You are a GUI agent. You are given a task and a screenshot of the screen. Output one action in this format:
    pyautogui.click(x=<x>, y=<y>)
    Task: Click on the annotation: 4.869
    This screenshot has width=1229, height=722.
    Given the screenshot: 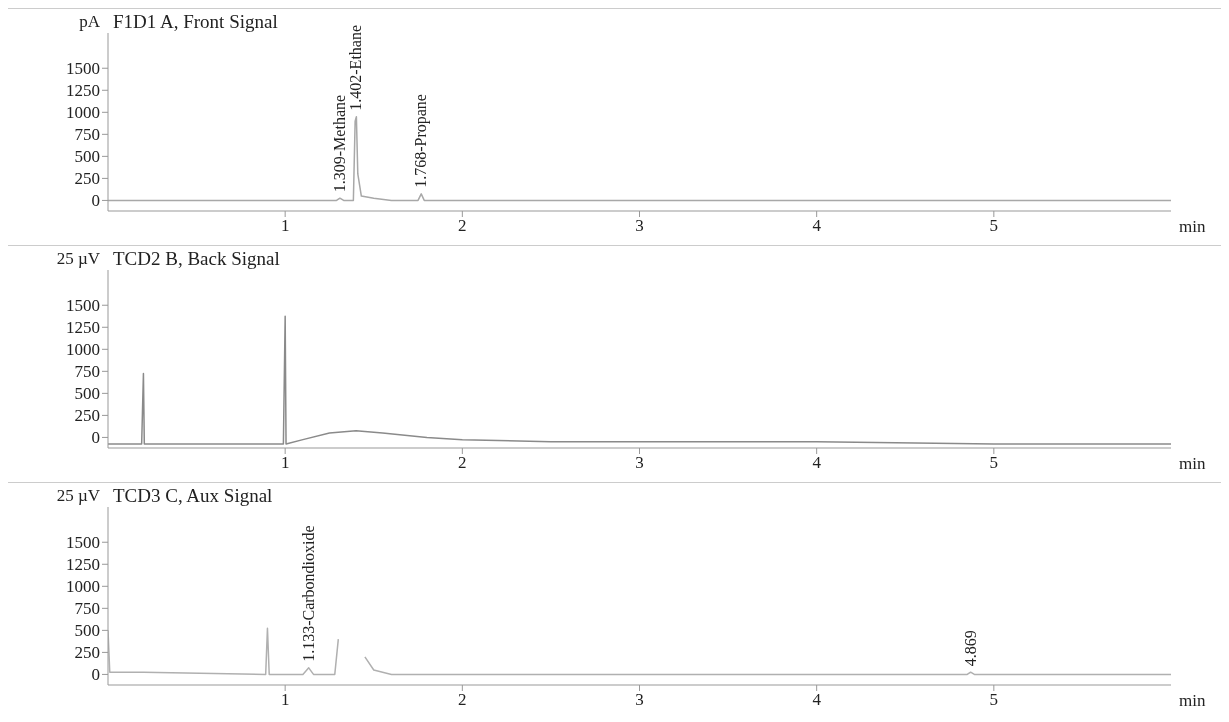 What is the action you would take?
    pyautogui.click(x=970, y=648)
    